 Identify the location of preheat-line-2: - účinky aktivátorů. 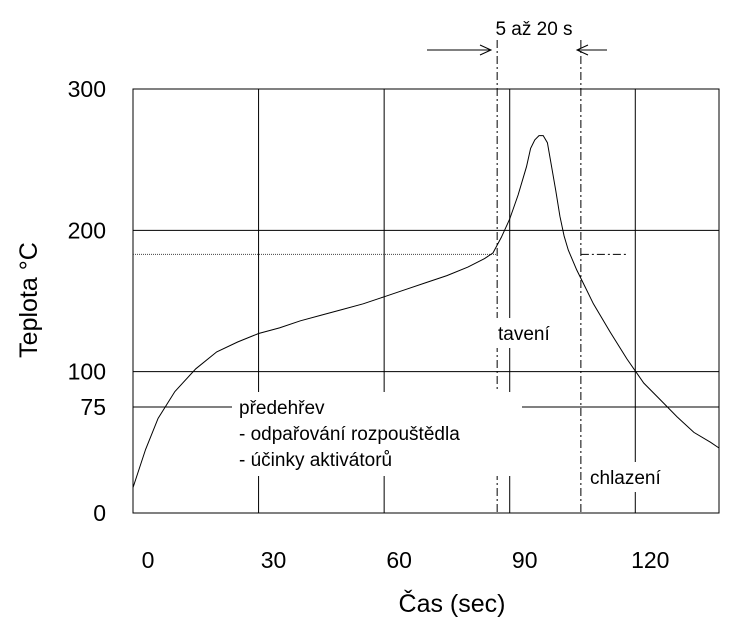
(315, 460).